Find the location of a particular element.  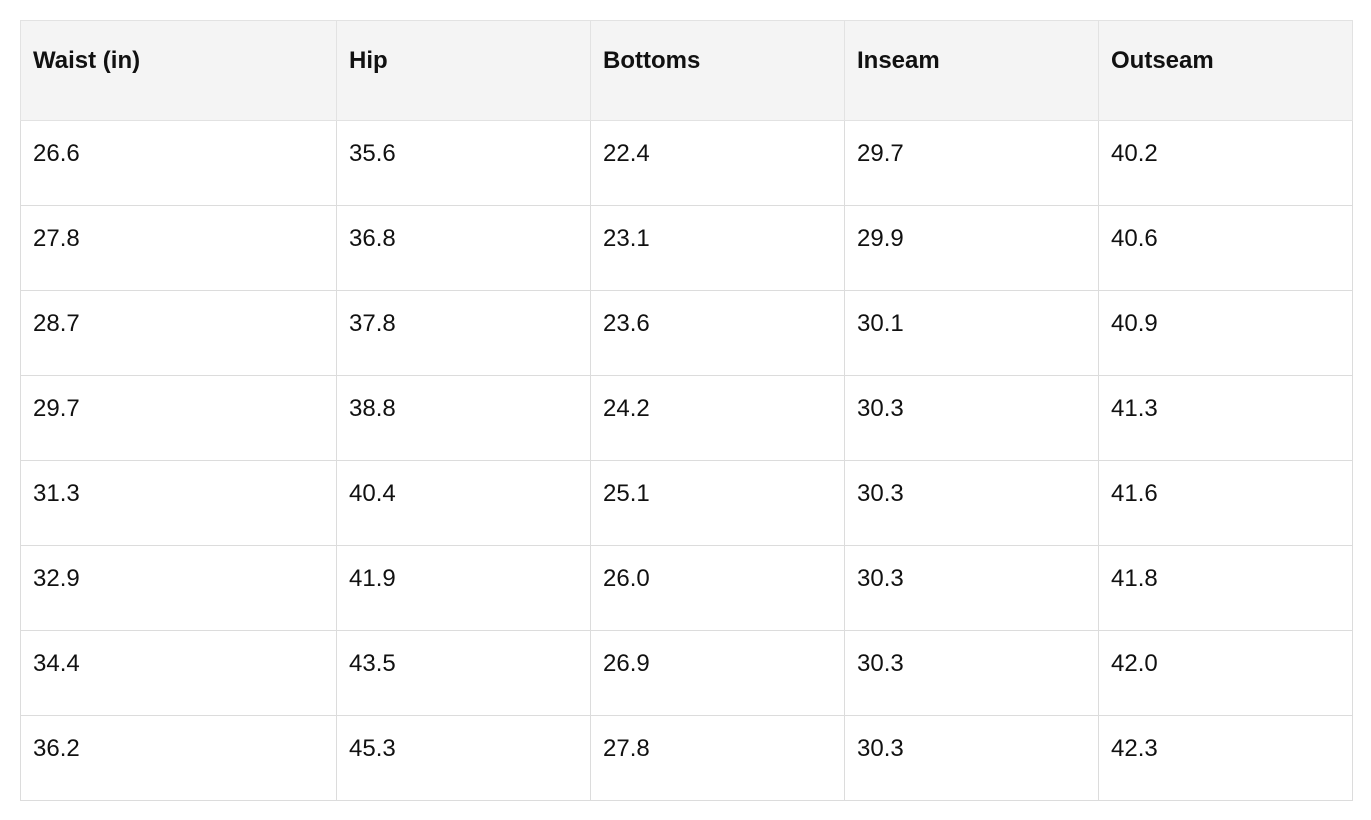

table-cell: 22.4 is located at coordinates (717, 163).